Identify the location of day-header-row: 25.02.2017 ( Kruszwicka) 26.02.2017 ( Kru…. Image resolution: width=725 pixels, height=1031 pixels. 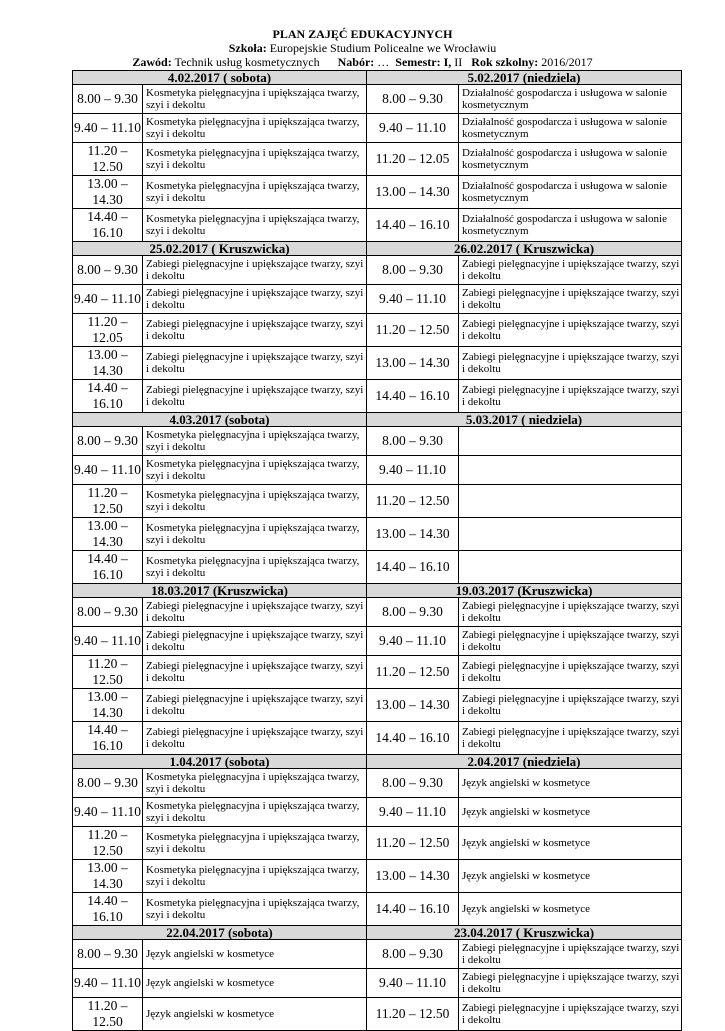
(377, 248).